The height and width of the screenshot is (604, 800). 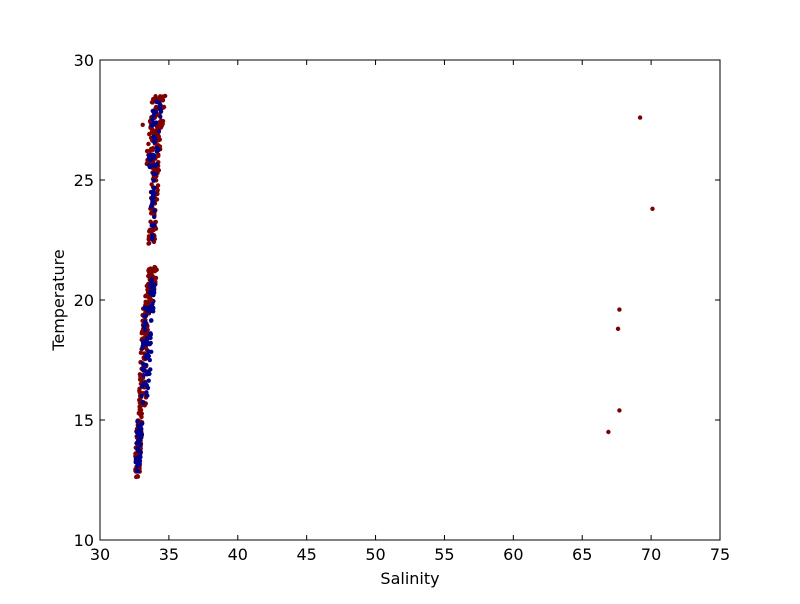 What do you see at coordinates (651, 554) in the screenshot?
I see `x-tick-label: 70` at bounding box center [651, 554].